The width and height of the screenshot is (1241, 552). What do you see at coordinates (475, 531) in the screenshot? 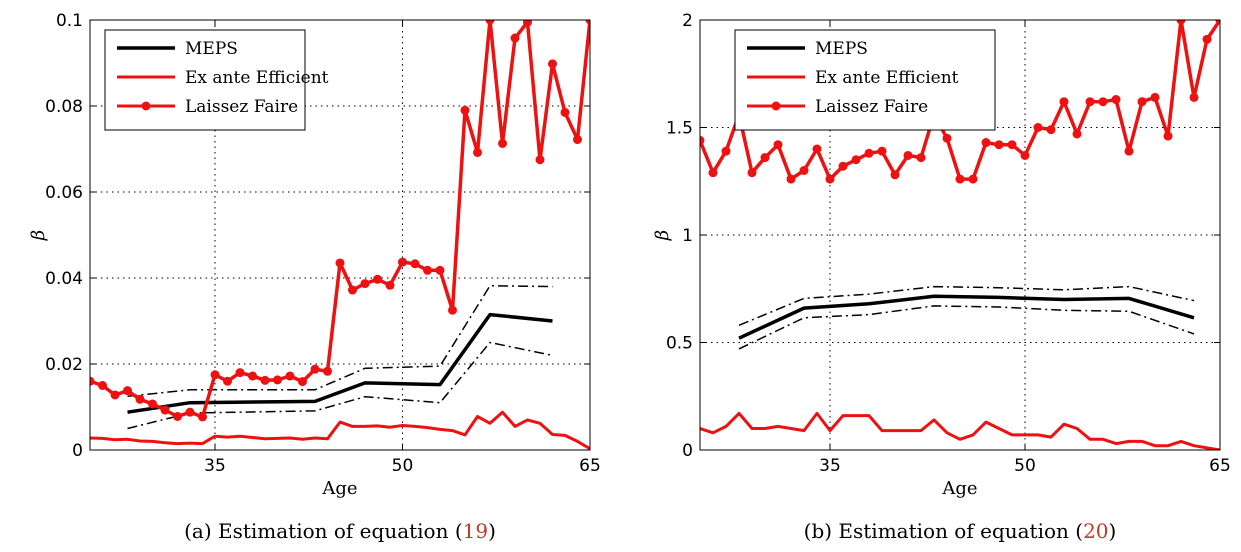
I see `caption-a-ref: 19` at bounding box center [475, 531].